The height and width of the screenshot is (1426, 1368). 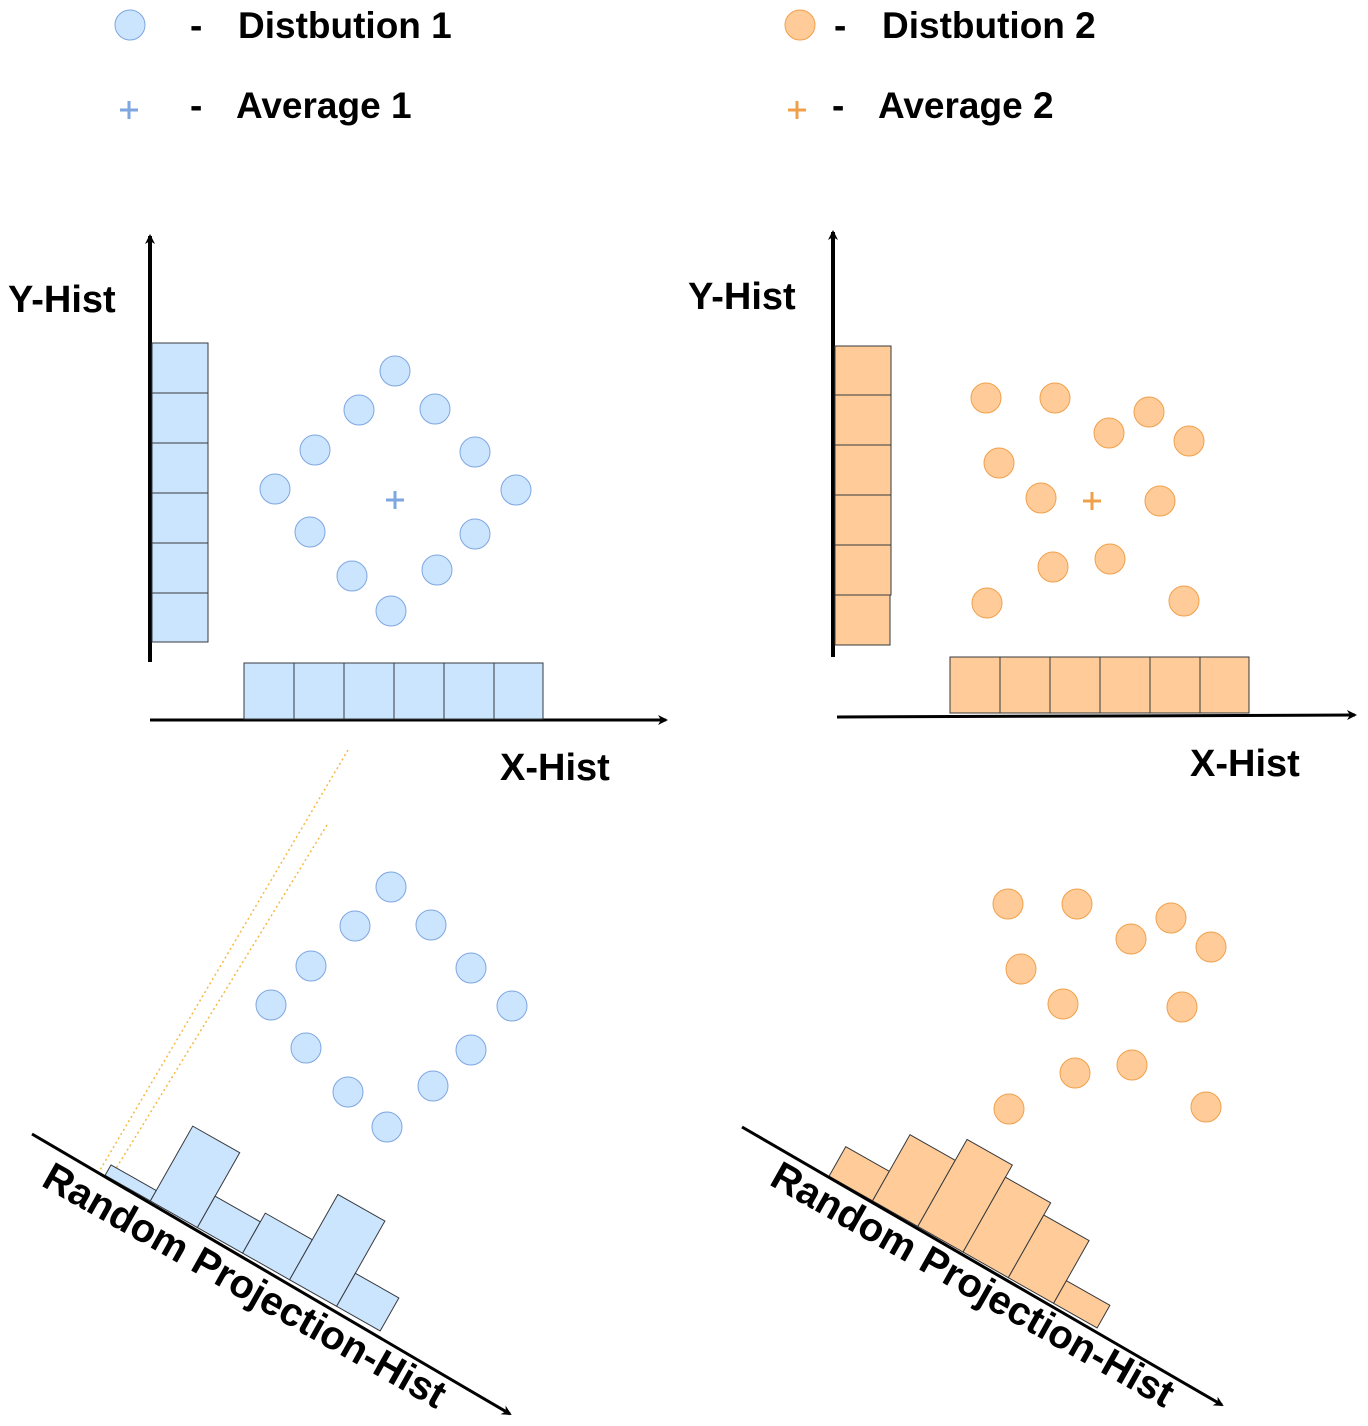 I want to click on x-hist-label-left: X-Hist, so click(x=555, y=768).